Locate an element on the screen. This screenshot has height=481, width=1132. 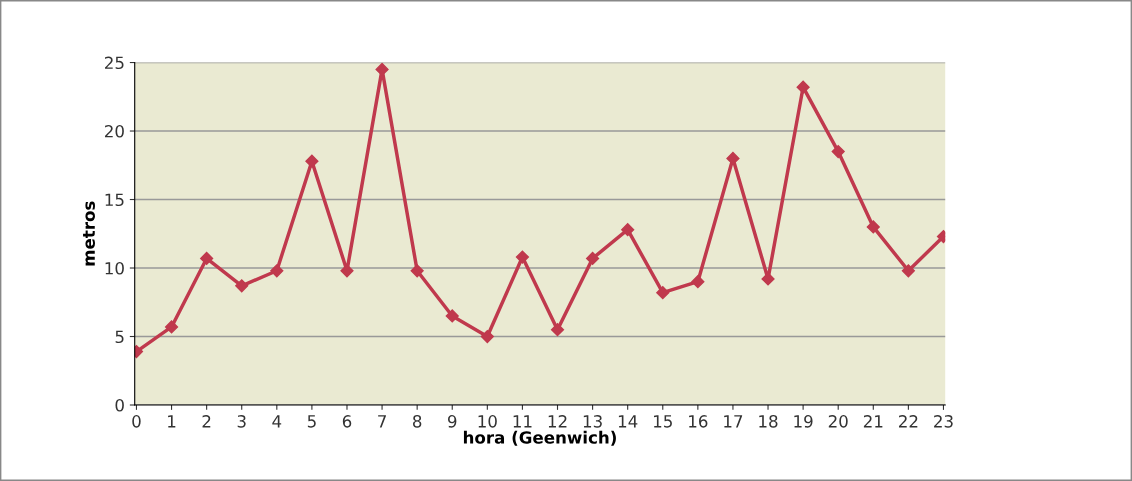
x-tick-label: 0 is located at coordinates (136, 421).